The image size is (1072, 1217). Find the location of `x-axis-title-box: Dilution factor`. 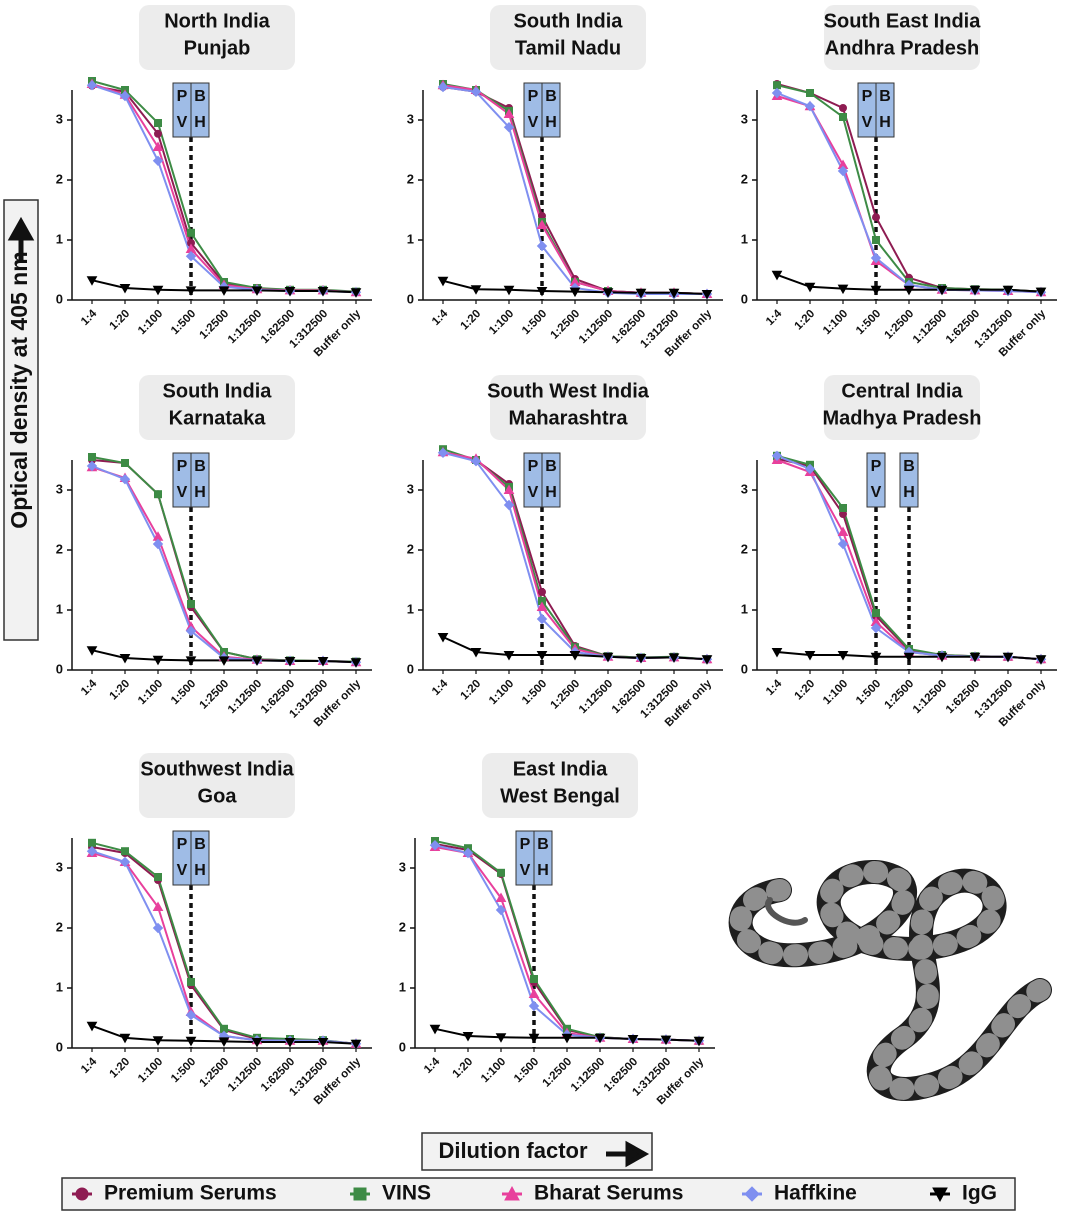

x-axis-title-box: Dilution factor is located at coordinates (537, 1151).